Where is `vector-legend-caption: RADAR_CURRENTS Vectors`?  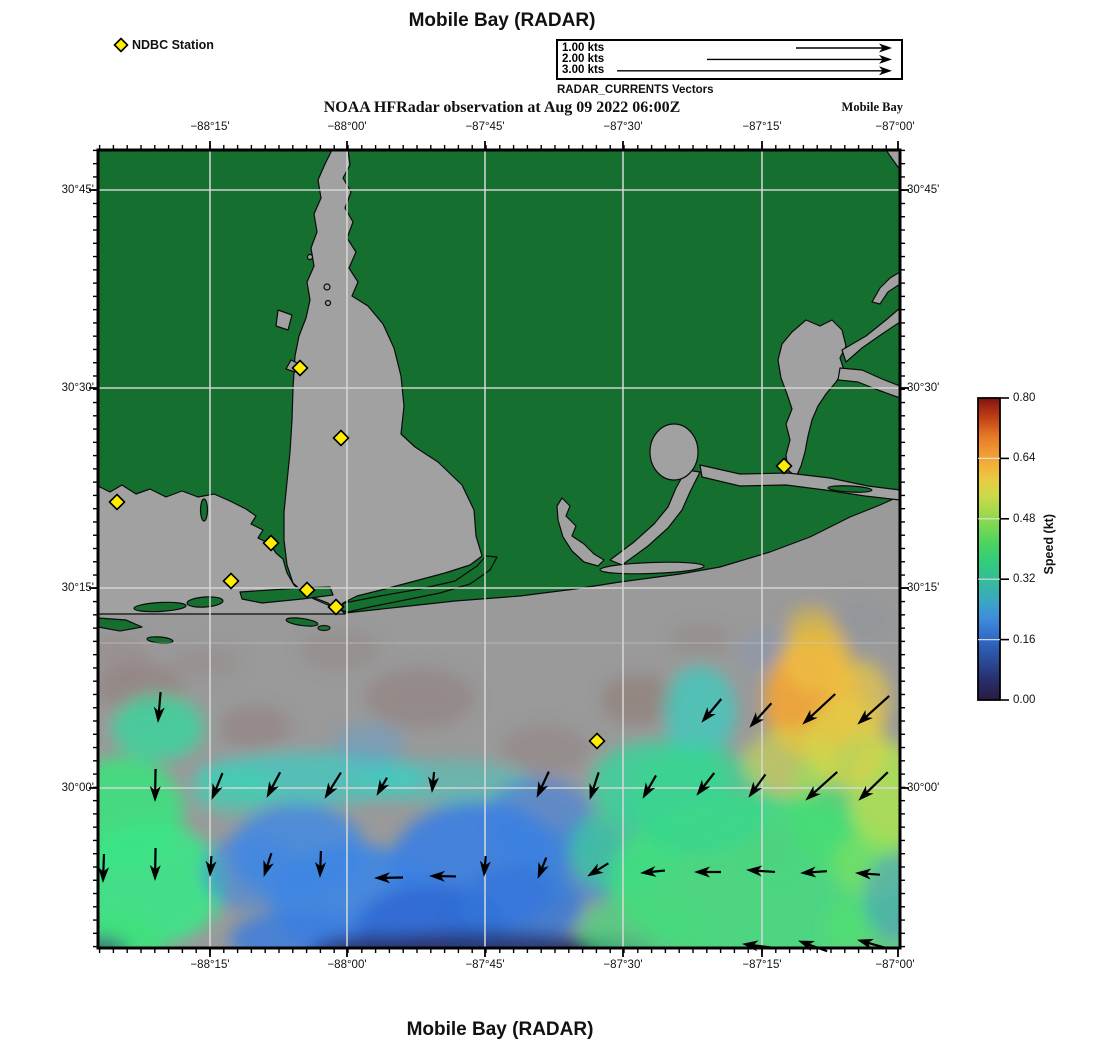
vector-legend-caption: RADAR_CURRENTS Vectors is located at coordinates (635, 90).